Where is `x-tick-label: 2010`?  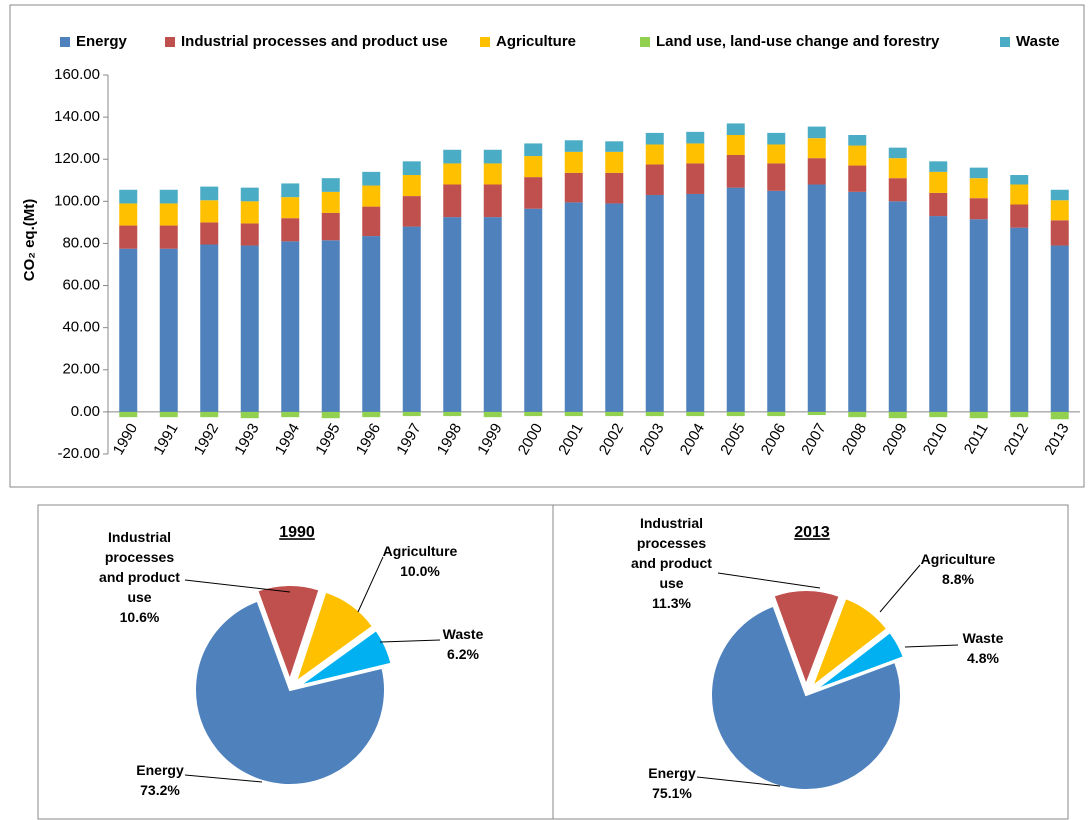 x-tick-label: 2010 is located at coordinates (935, 438).